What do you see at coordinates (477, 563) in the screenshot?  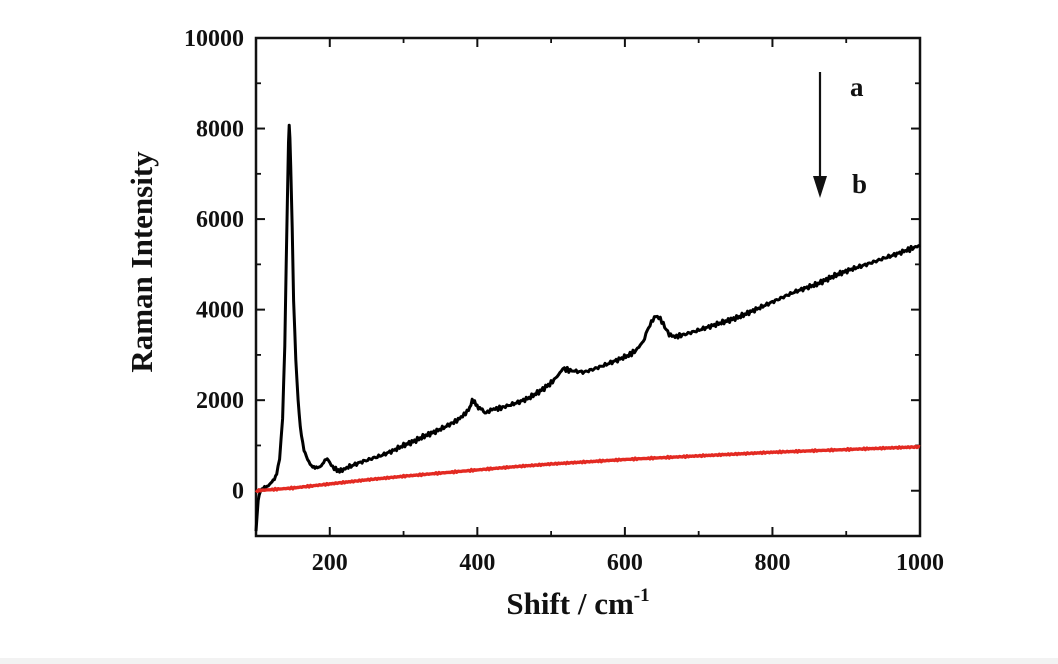 I see `x-tick-label: 400` at bounding box center [477, 563].